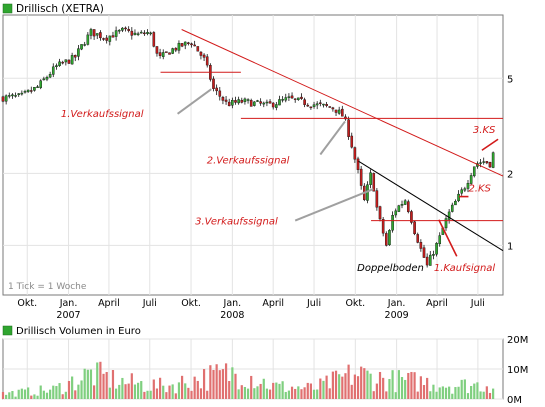 This screenshot has width=545, height=407. I want to click on annotation-arrow, so click(448, 238).